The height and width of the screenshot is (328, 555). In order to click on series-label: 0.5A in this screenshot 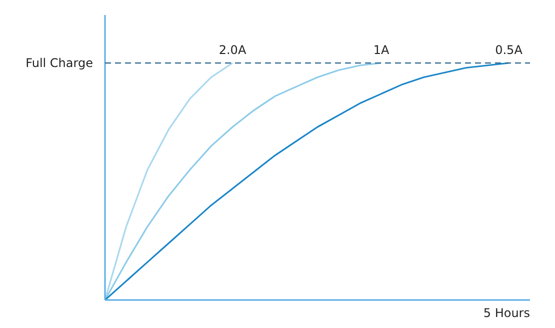, I will do `click(509, 50)`.